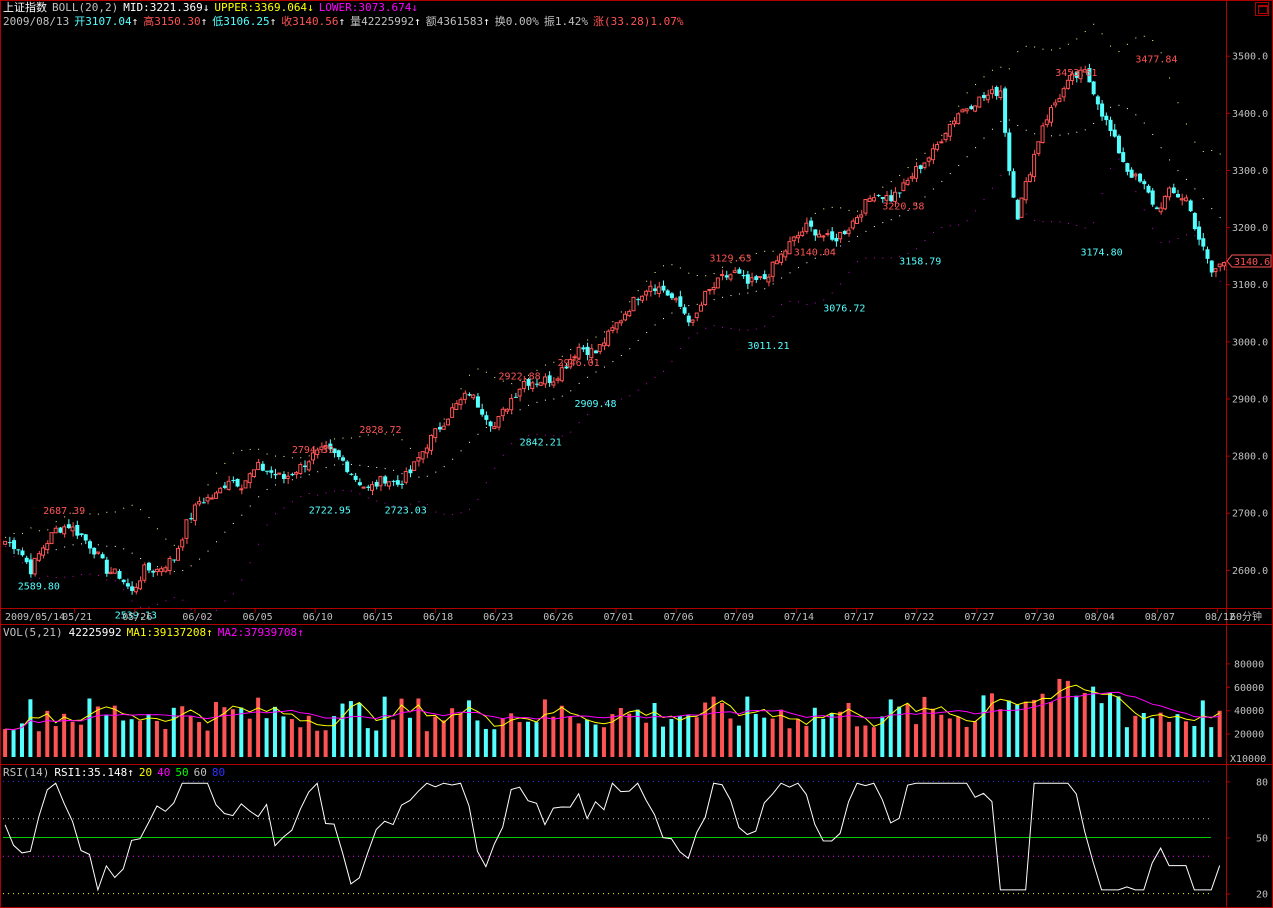  Describe the element at coordinates (330, 511) in the screenshot. I see `low-annotation: 2722.95` at that location.